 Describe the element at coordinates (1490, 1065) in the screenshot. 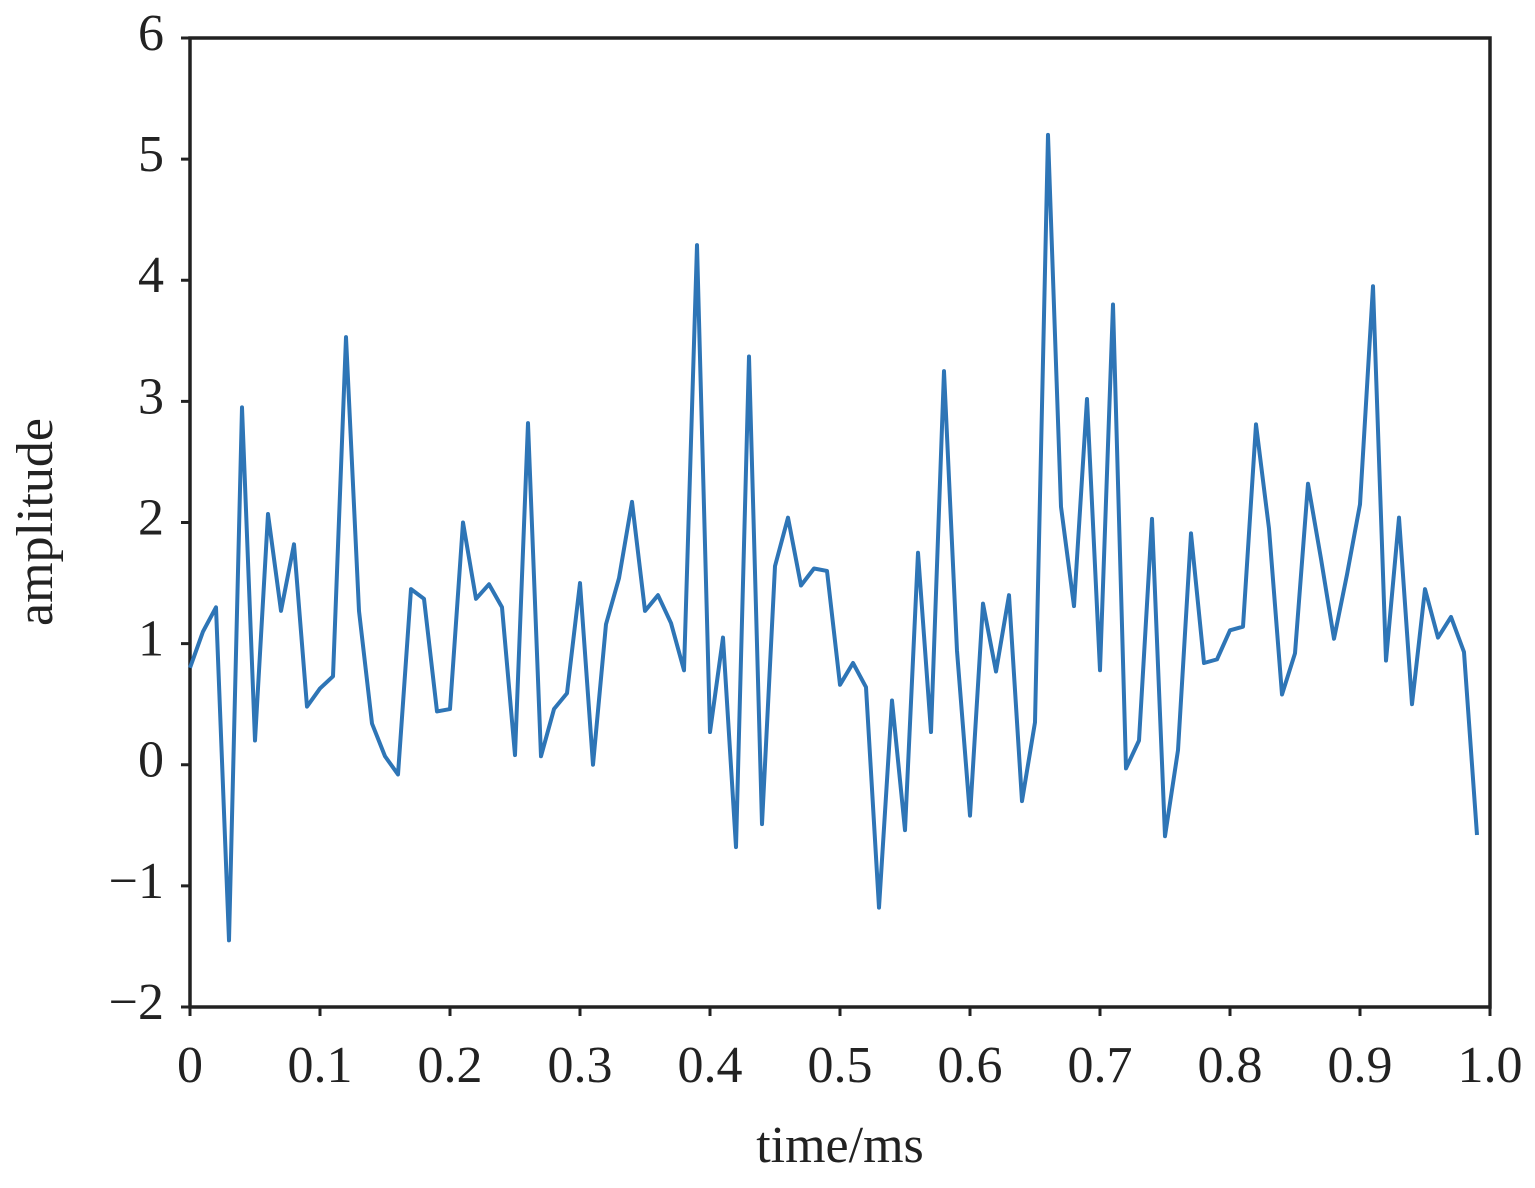

I see `x-tick-label: 1.0` at that location.